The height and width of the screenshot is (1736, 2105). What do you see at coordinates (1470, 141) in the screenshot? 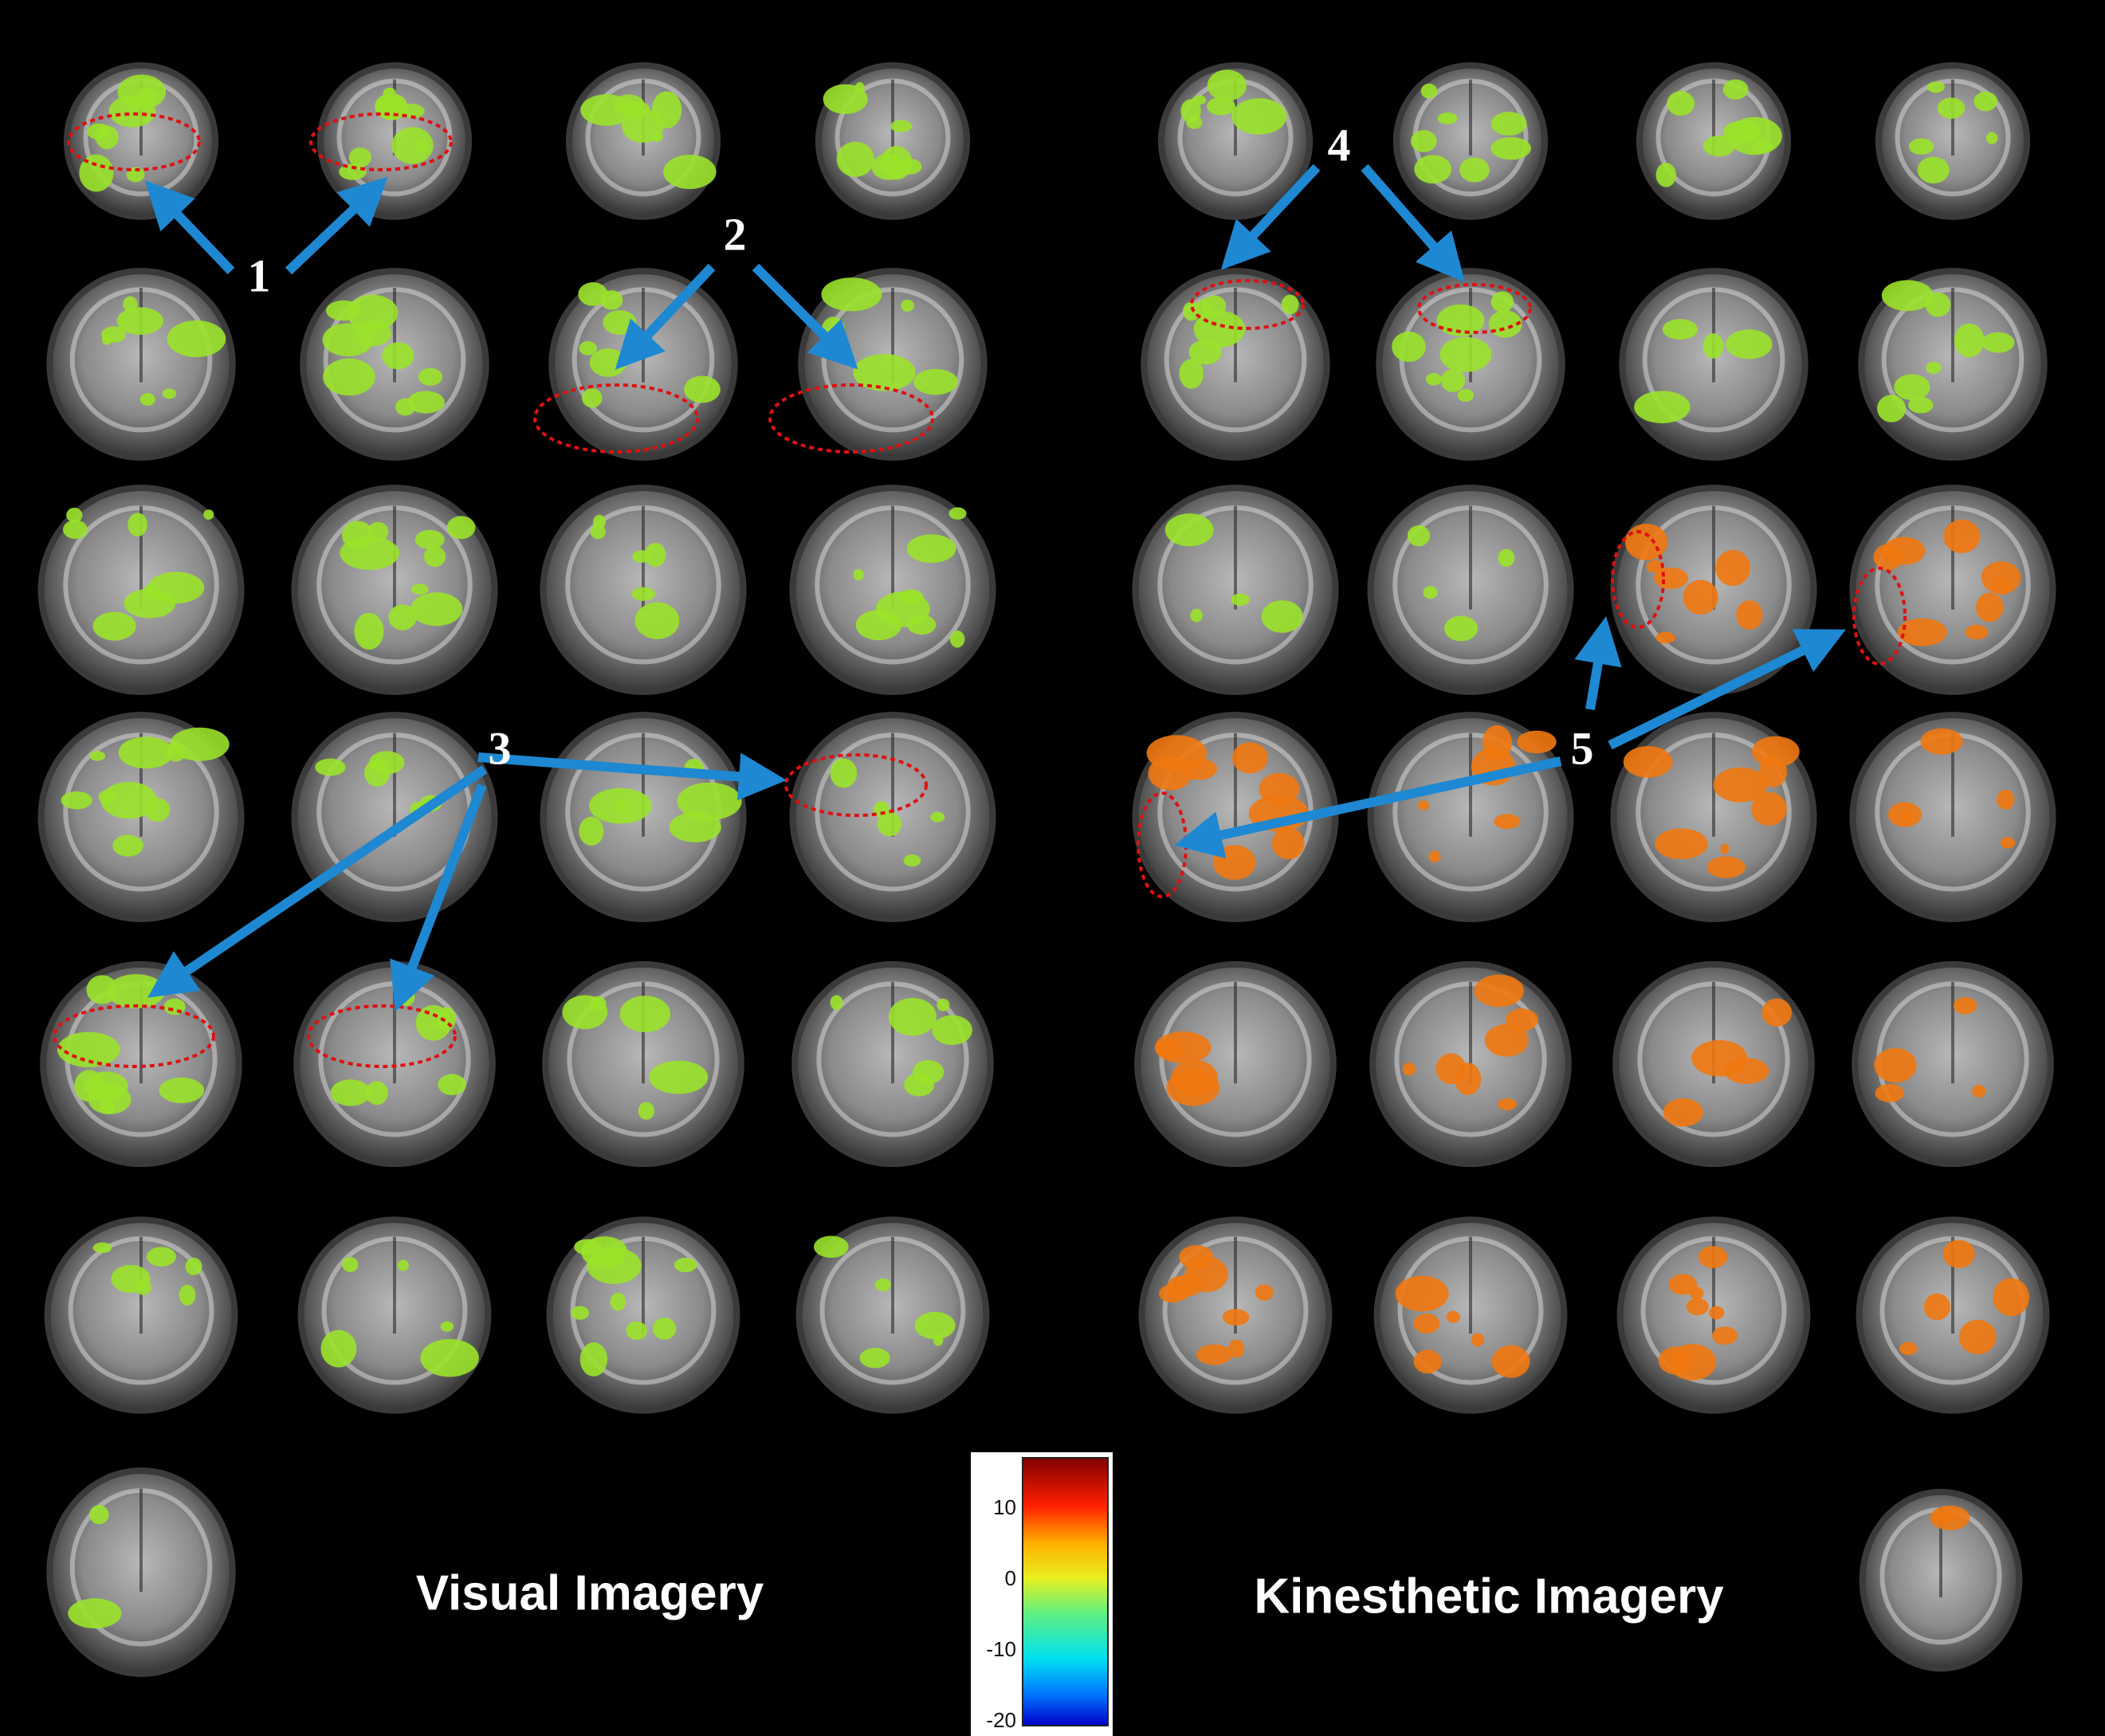
I see `kinesthetic-slice-r1-c2` at bounding box center [1470, 141].